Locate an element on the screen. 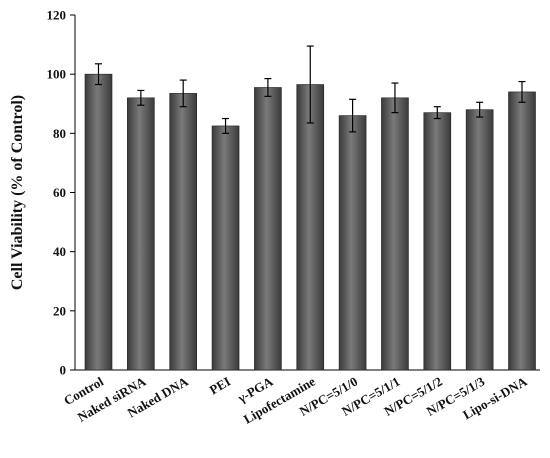 The height and width of the screenshot is (458, 550). y-tick-label: 100 is located at coordinates (57, 74).